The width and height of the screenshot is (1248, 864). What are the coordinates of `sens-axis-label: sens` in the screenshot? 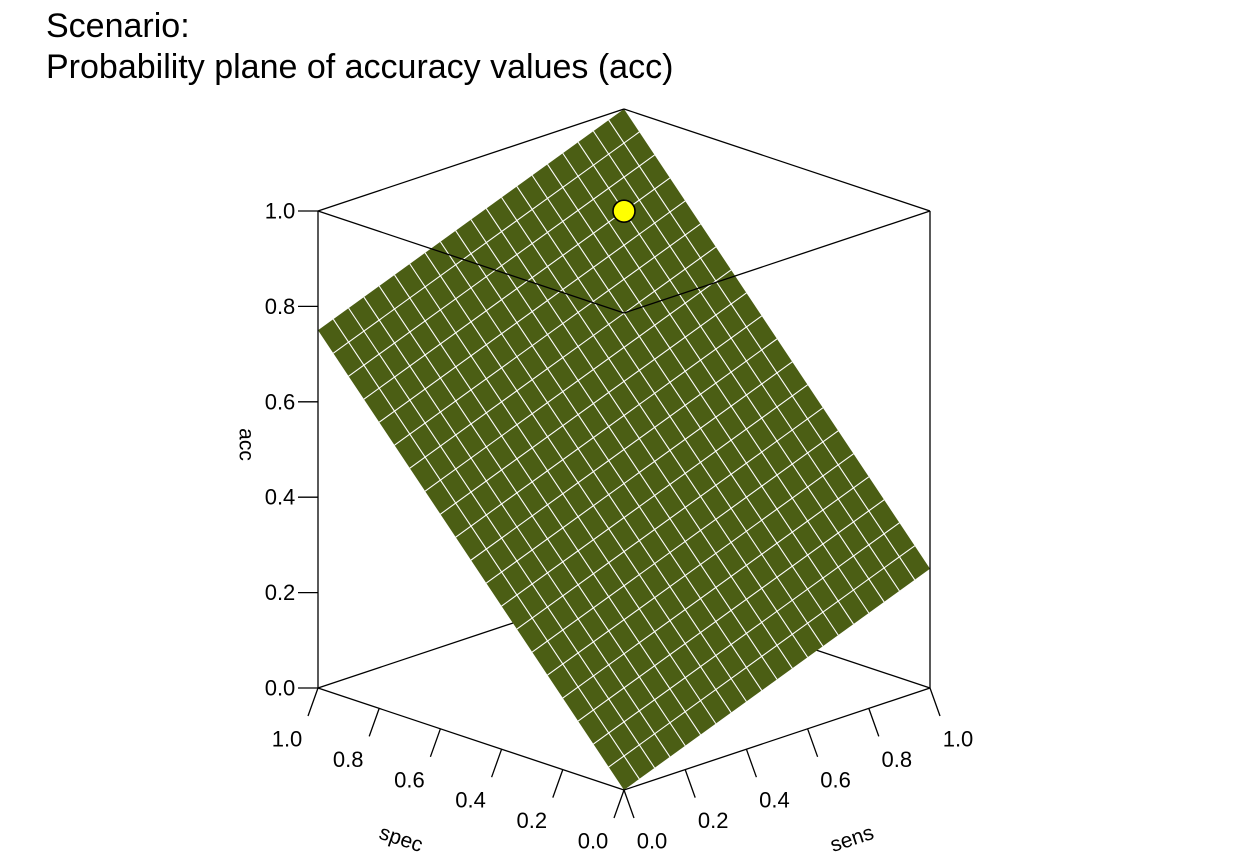 It's located at (851, 839).